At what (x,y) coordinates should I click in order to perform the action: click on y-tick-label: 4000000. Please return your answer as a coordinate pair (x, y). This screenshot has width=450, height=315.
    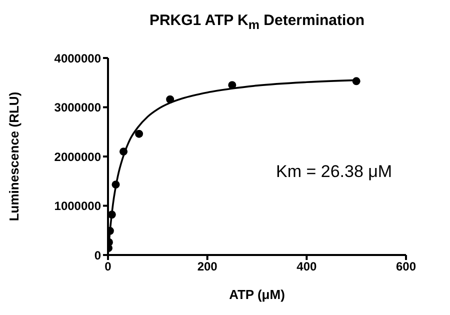
    Looking at the image, I should click on (78, 58).